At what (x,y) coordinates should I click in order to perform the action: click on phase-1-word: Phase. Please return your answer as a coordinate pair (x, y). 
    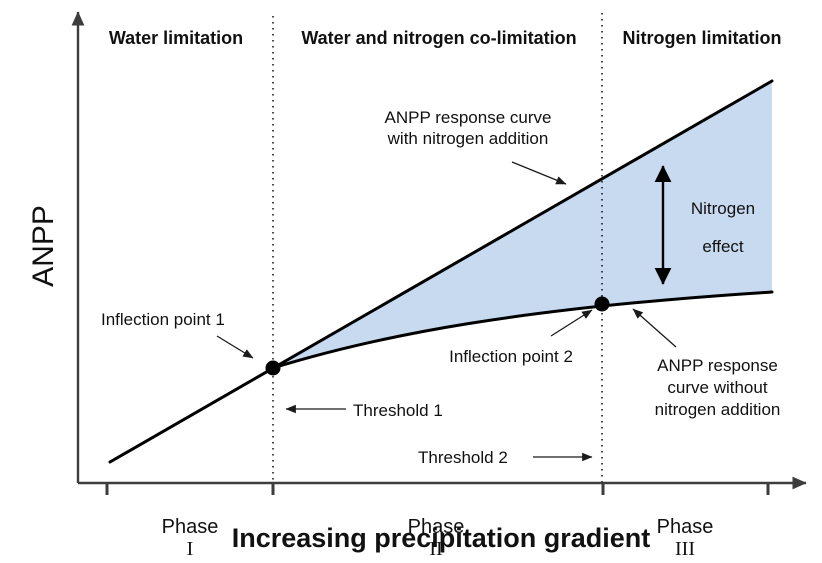
    Looking at the image, I should click on (190, 527).